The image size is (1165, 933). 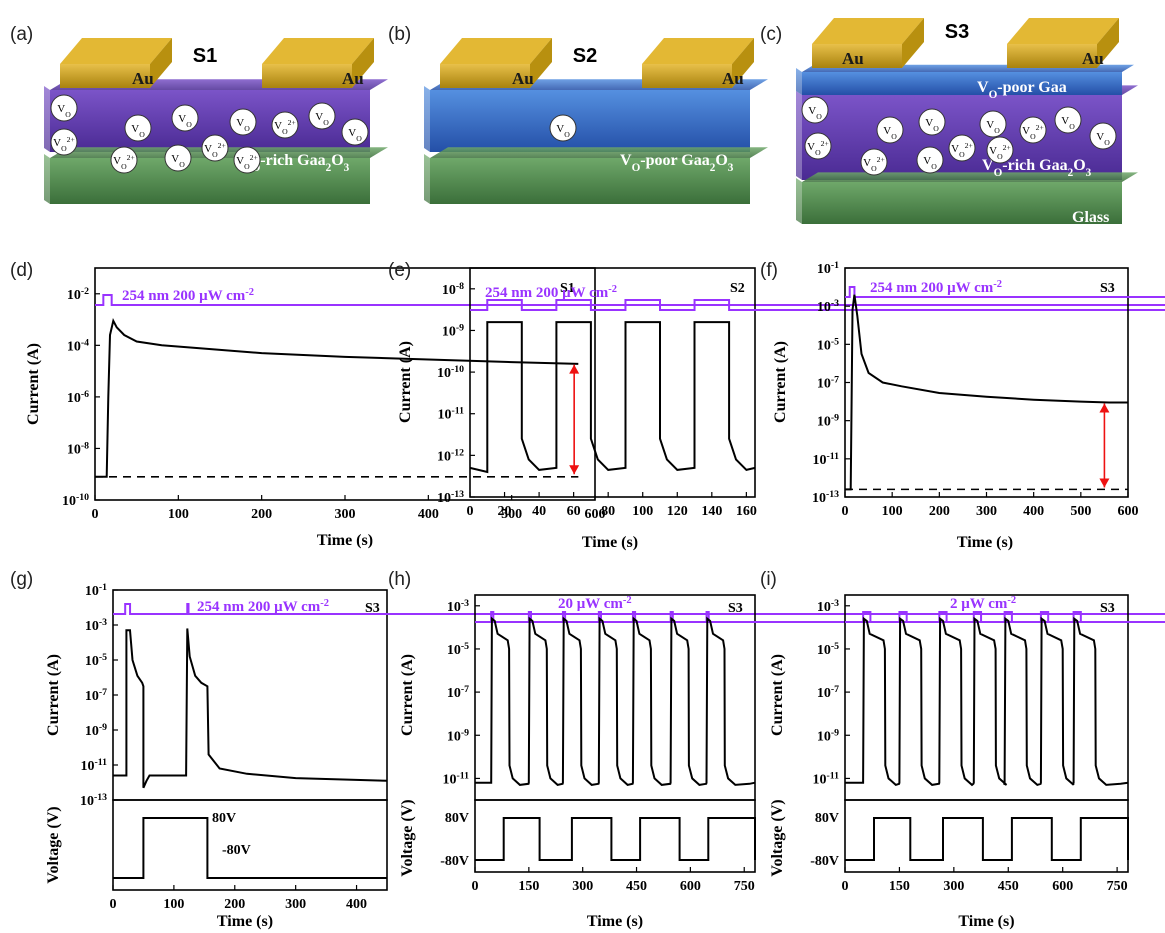 I want to click on vacancy-1-label: VO2+, so click(x=64, y=144).